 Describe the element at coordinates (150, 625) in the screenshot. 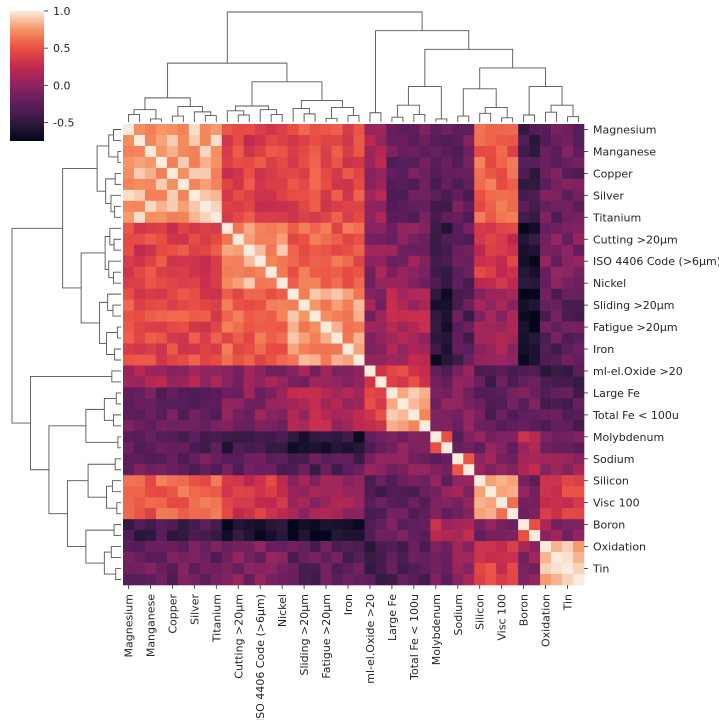

I see `col-tick-label: Manganese` at that location.